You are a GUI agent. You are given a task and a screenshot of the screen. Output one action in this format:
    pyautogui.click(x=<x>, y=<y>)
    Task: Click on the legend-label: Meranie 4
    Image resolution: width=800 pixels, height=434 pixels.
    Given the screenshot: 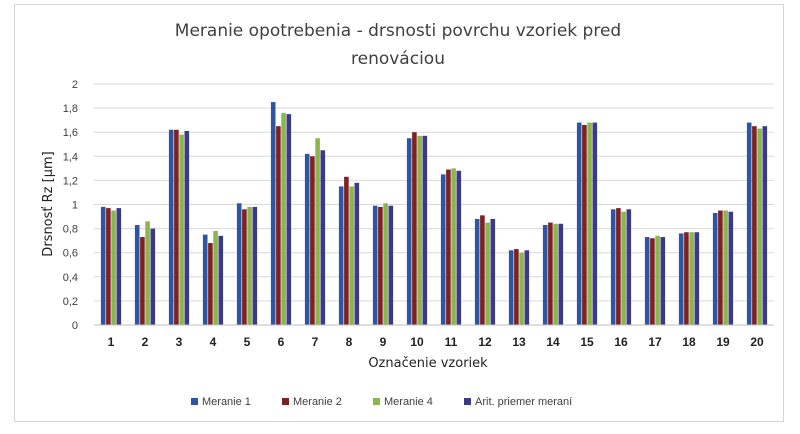 What is the action you would take?
    pyautogui.click(x=408, y=402)
    